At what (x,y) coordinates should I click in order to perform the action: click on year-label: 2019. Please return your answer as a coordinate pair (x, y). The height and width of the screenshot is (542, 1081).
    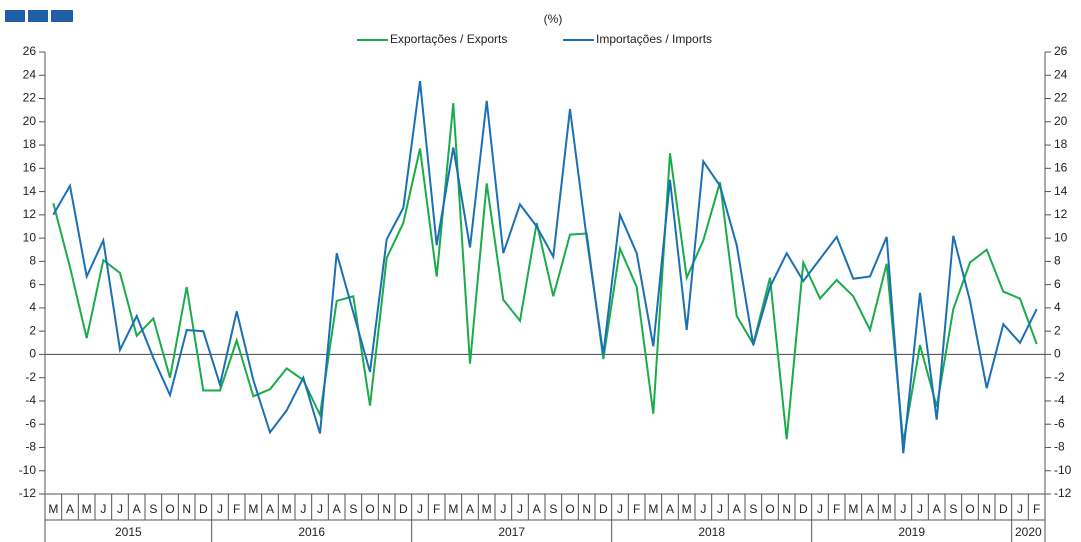
    Looking at the image, I should click on (911, 532).